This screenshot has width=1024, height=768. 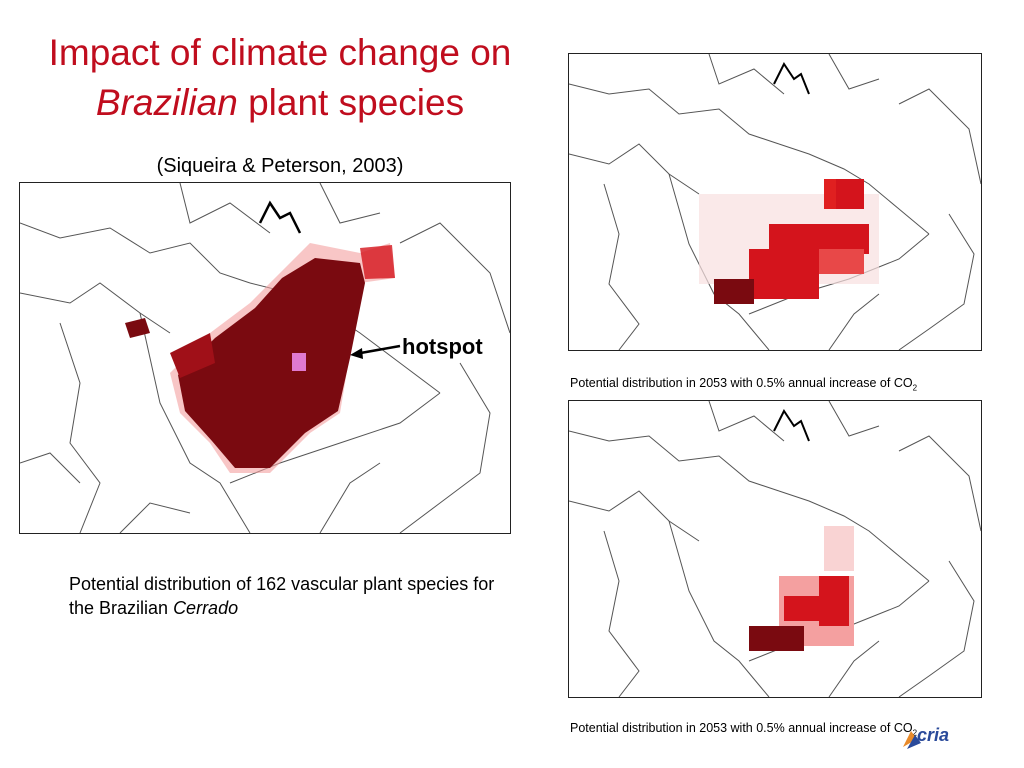 I want to click on title-italic-word: Brazilian, so click(x=166, y=102).